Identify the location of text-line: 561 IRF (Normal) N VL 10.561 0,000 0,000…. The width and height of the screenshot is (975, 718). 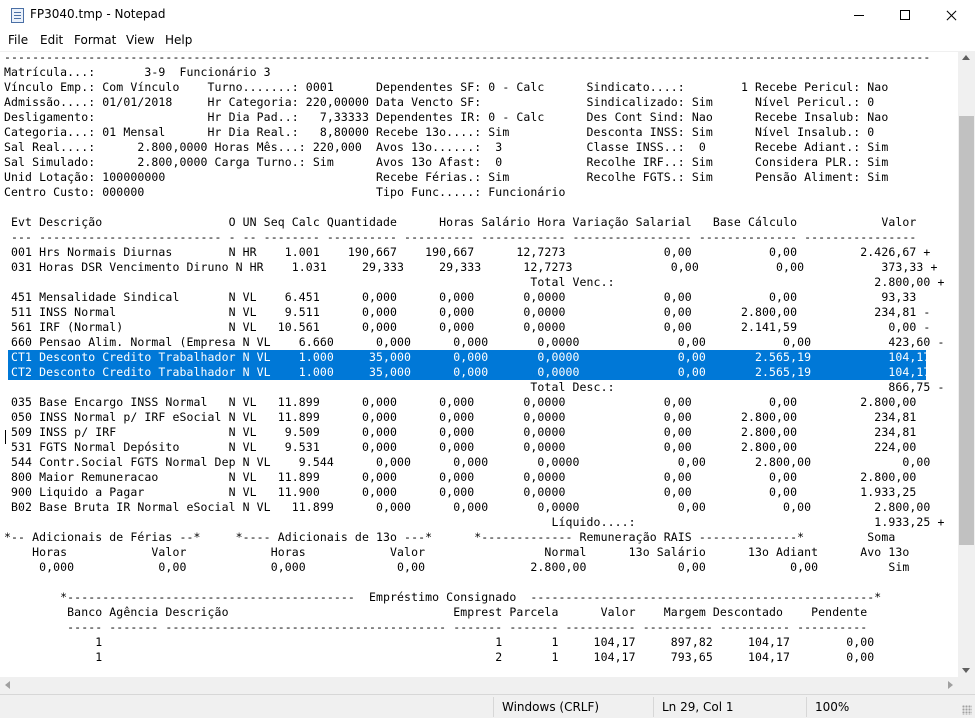
(467, 327).